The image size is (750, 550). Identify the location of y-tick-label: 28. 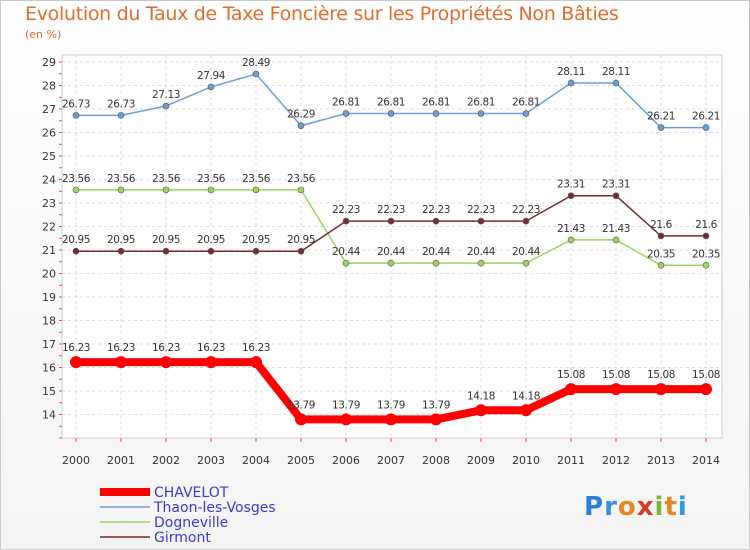
(49, 86).